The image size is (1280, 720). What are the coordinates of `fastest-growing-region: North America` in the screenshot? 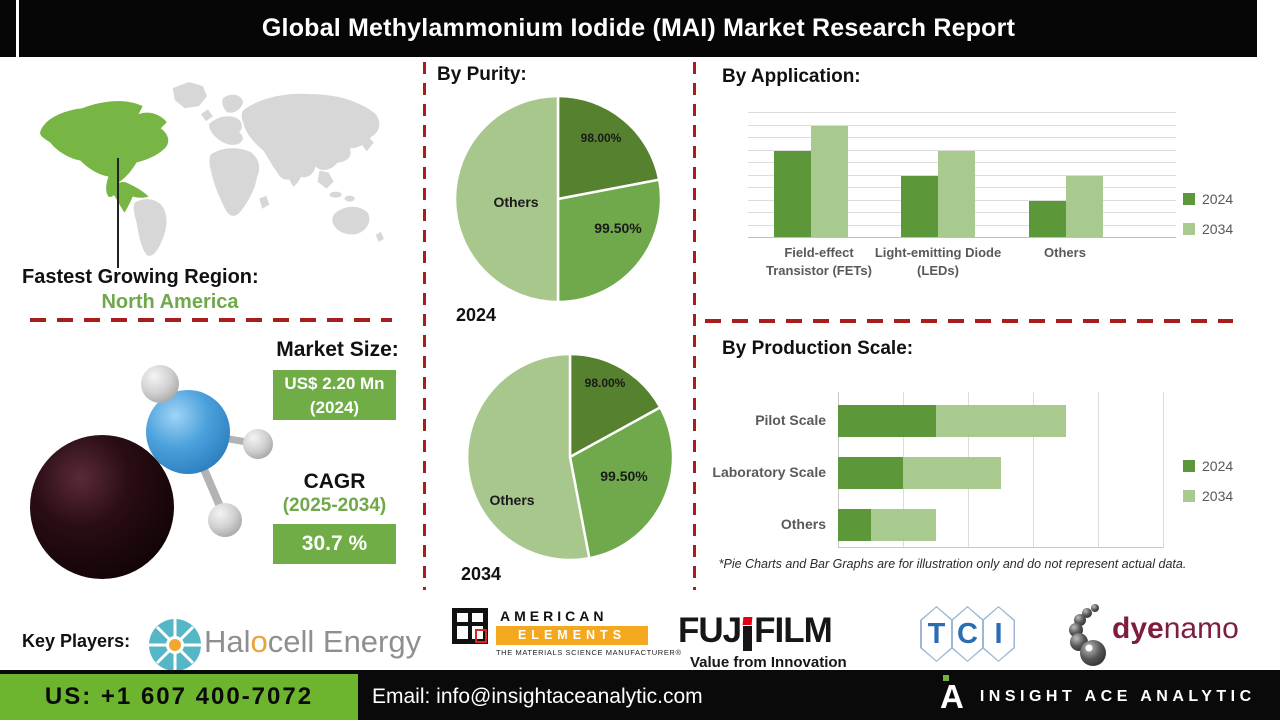 It's located at (170, 302).